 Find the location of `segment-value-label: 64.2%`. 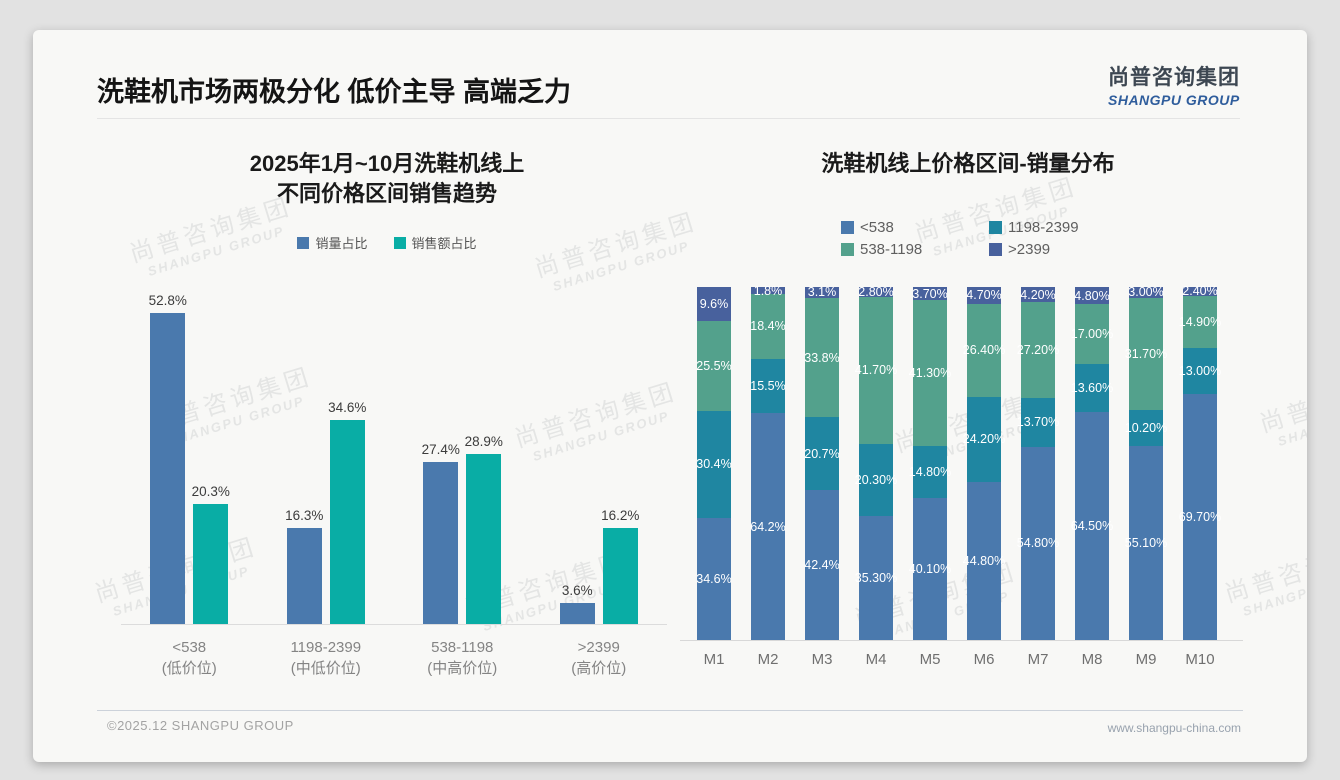

segment-value-label: 64.2% is located at coordinates (768, 526).